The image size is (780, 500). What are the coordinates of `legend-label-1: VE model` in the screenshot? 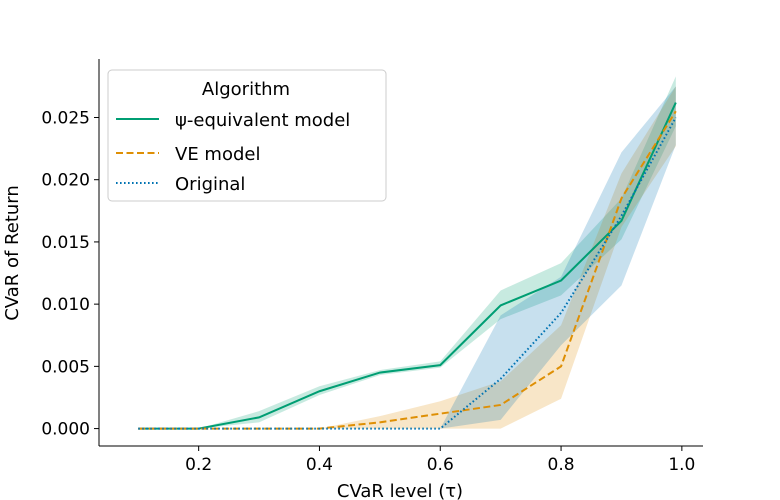 It's located at (217, 154).